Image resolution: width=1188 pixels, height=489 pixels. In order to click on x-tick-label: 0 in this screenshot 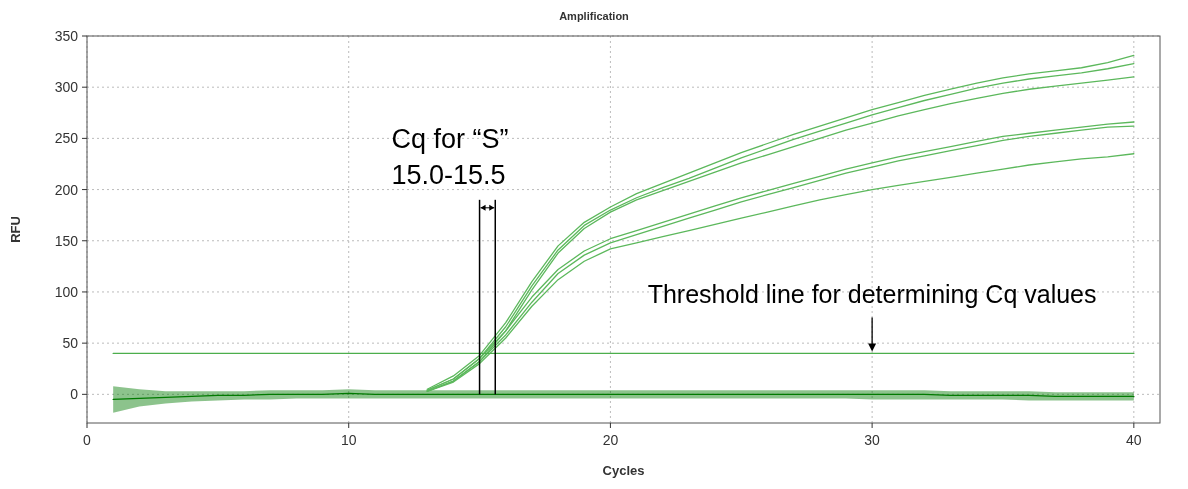, I will do `click(87, 440)`.